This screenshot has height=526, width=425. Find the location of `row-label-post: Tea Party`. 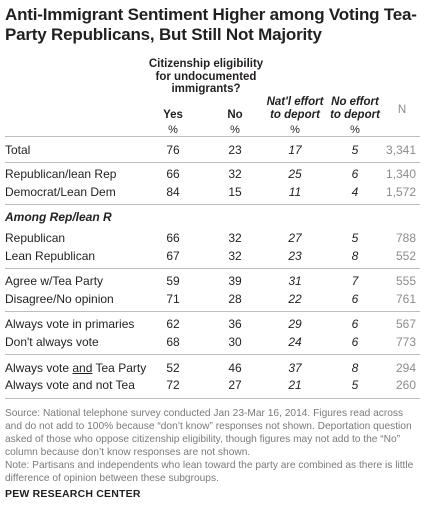

row-label-post: Tea Party is located at coordinates (119, 368).